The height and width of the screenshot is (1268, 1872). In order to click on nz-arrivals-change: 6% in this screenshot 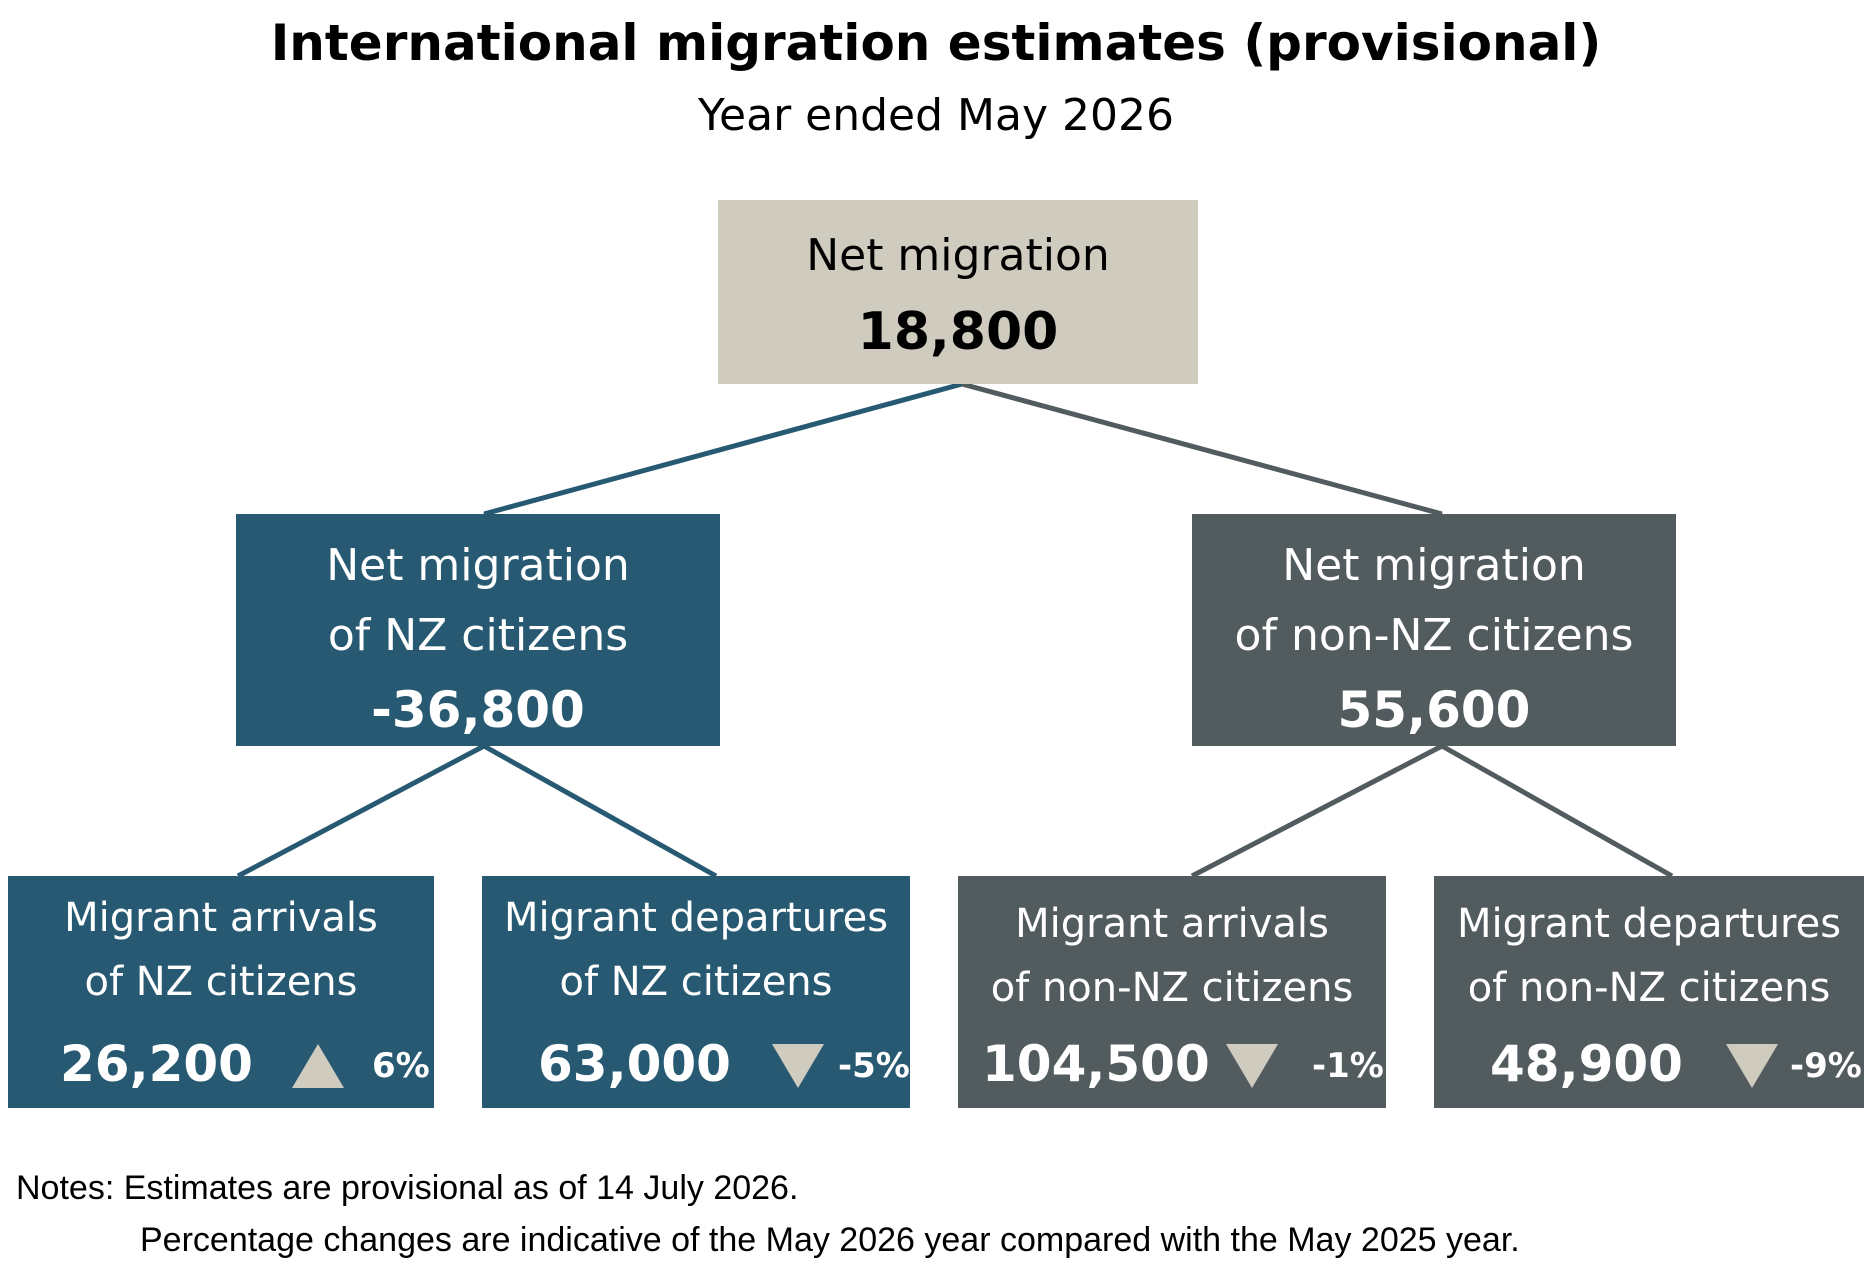, I will do `click(401, 1066)`.